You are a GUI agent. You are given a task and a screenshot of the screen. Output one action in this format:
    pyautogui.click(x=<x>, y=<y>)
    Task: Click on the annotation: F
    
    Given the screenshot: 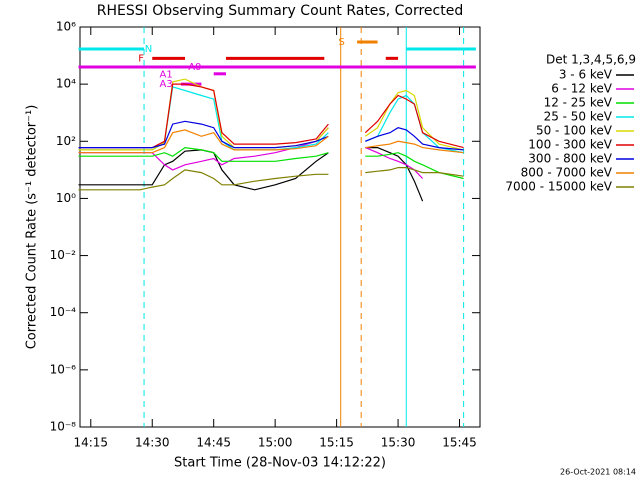 What is the action you would take?
    pyautogui.click(x=141, y=58)
    